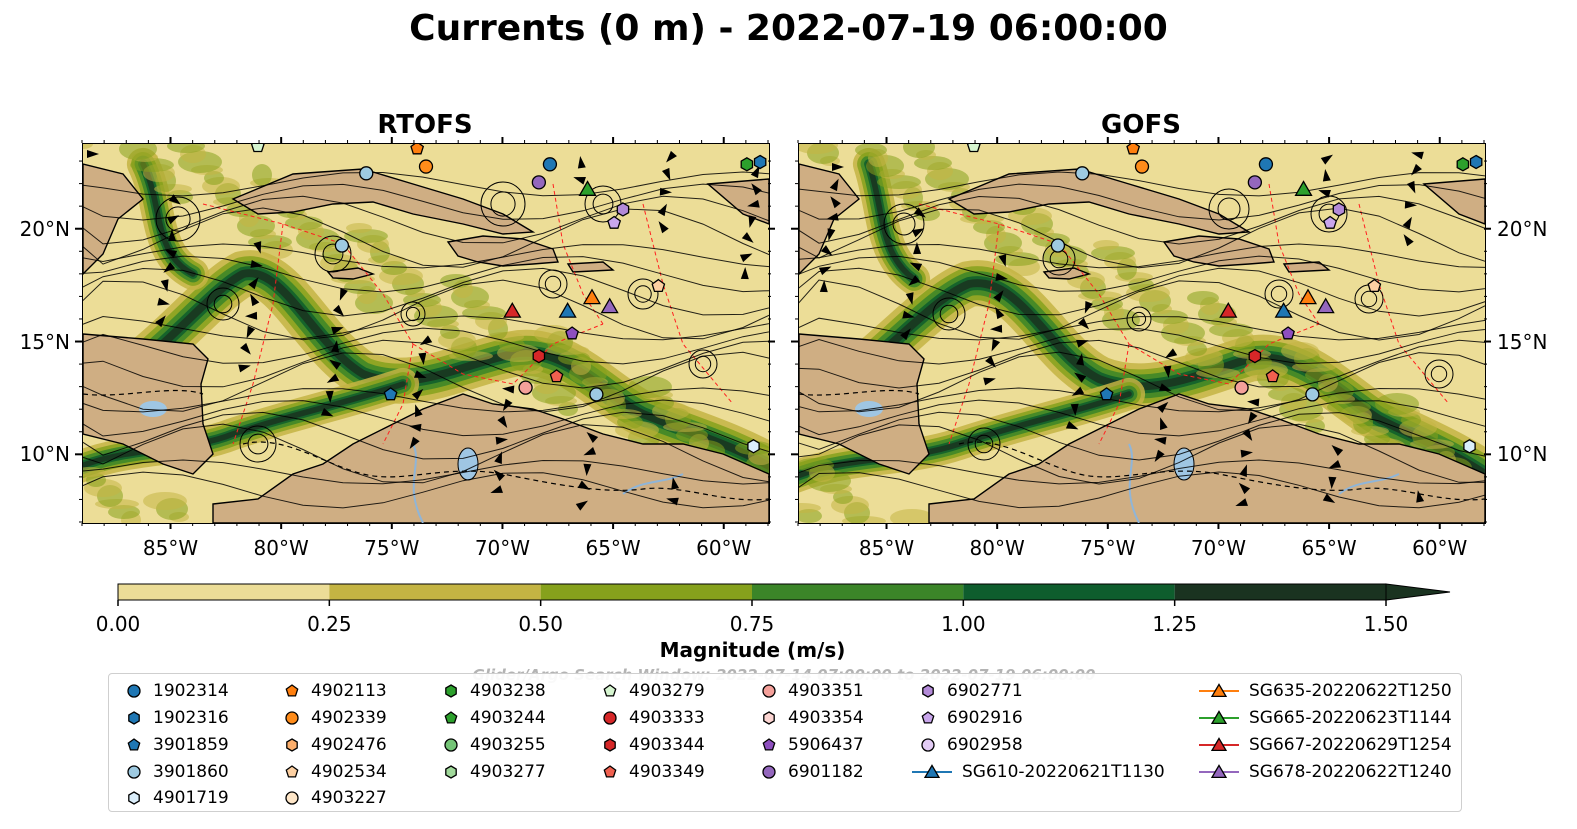 Image resolution: width=1577 pixels, height=829 pixels. What do you see at coordinates (1350, 772) in the screenshot?
I see `legend-label: SG678-20220622T1240` at bounding box center [1350, 772].